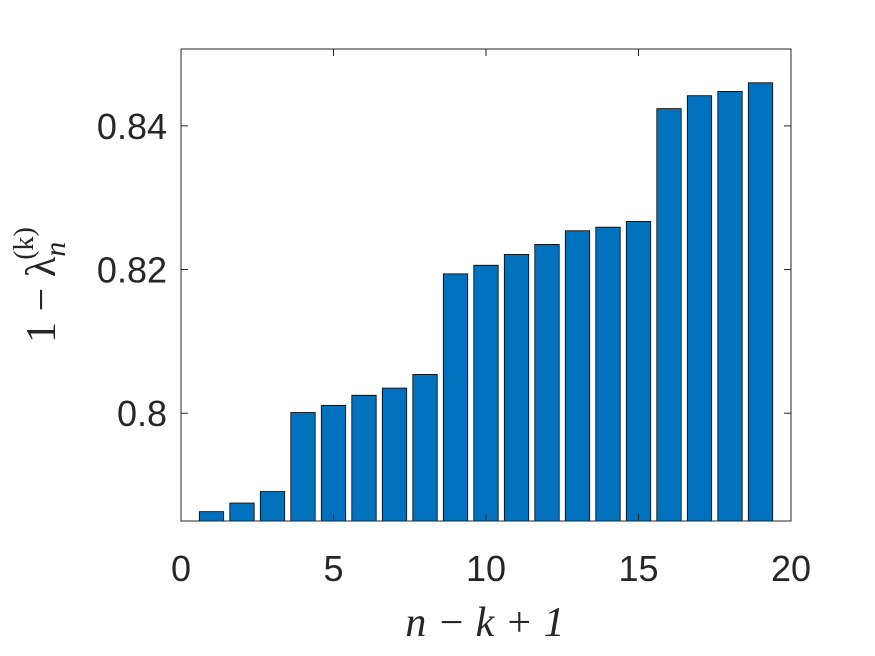 The width and height of the screenshot is (875, 656). Describe the element at coordinates (484, 623) in the screenshot. I see `x-axis-label: n − k + 1` at that location.